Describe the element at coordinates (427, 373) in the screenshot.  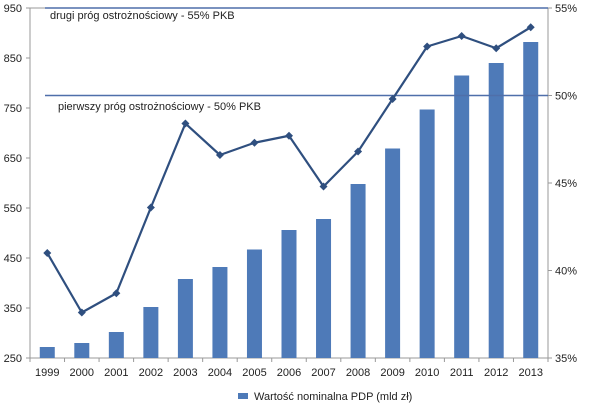
I see `x-tick-label: 2010` at that location.